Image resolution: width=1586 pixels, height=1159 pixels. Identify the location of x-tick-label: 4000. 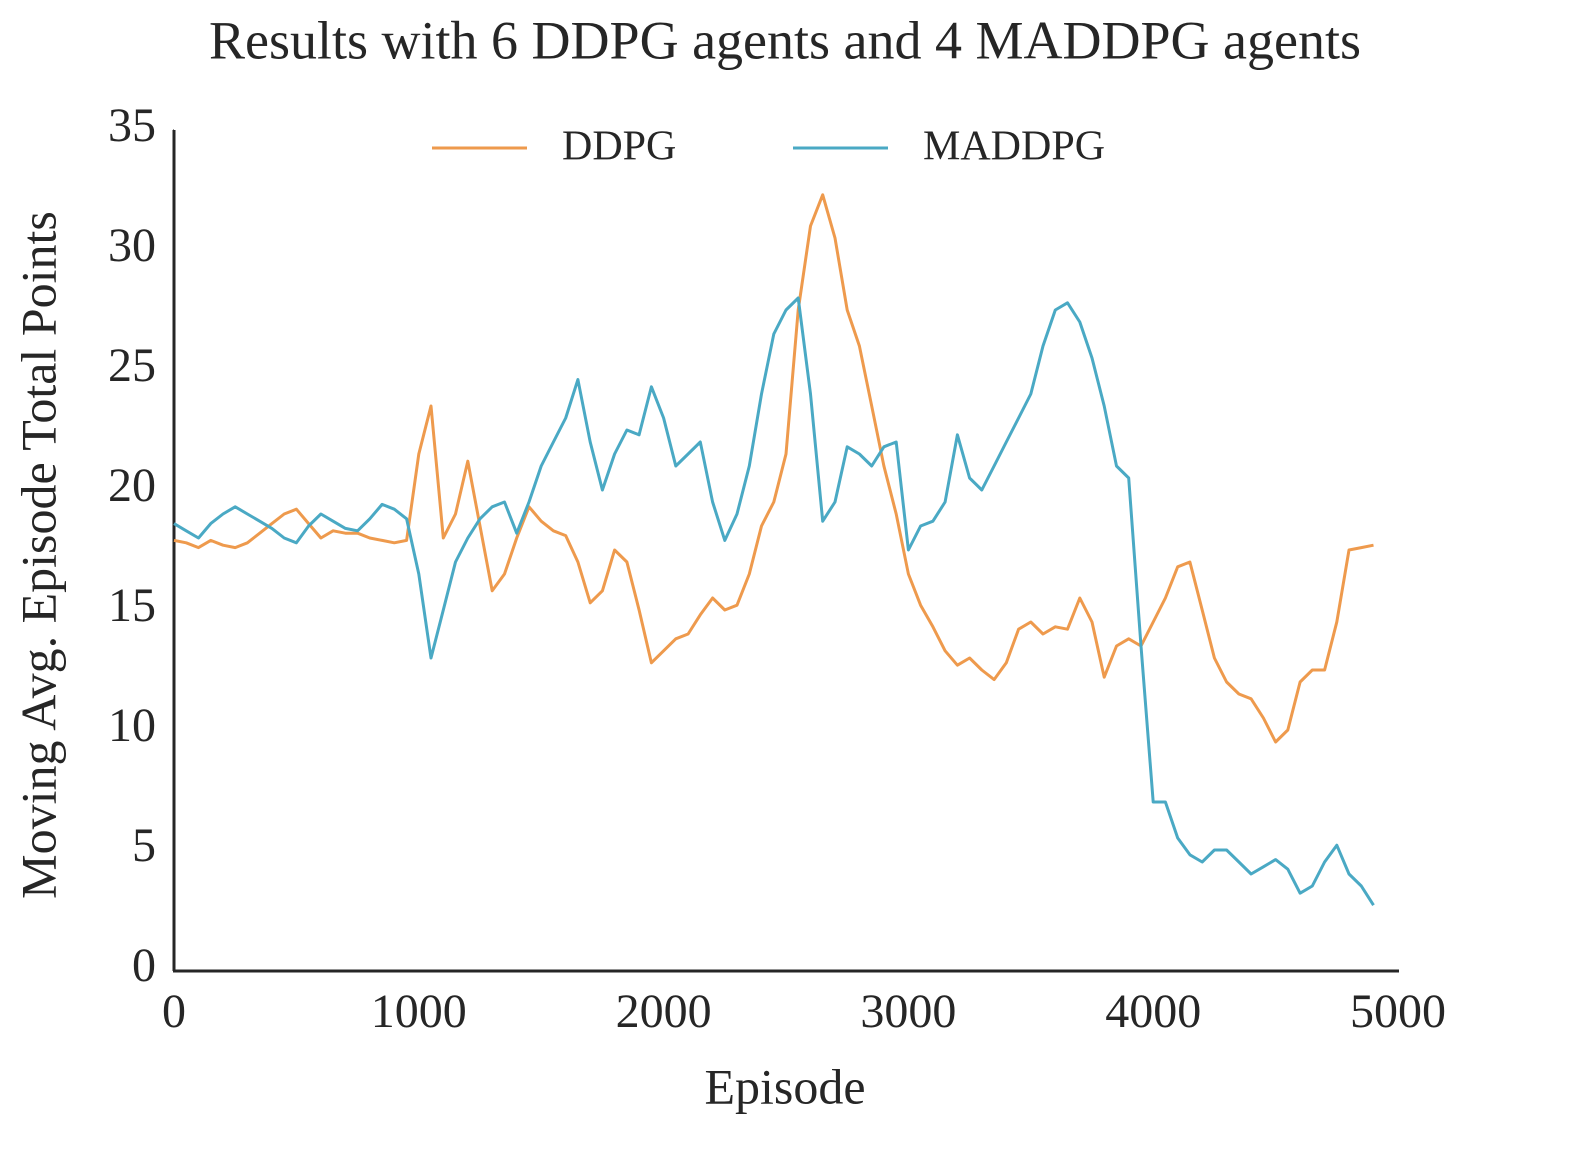
(1153, 1011).